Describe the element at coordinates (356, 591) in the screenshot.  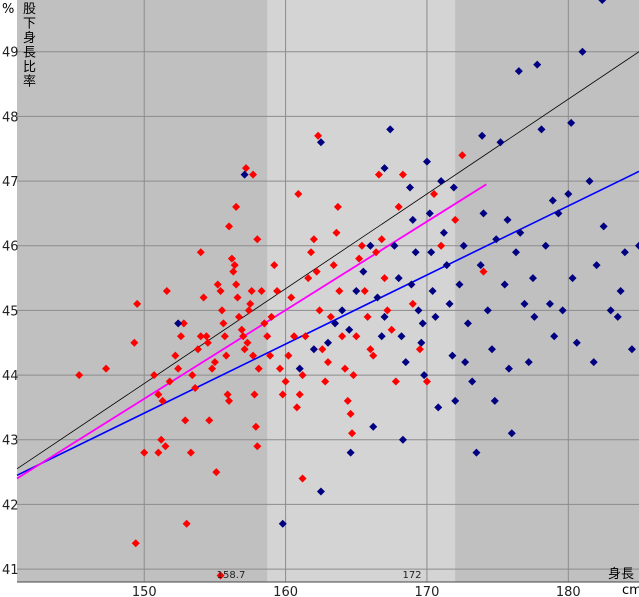
I see `x-tick-labels: 150 160 170 180` at that location.